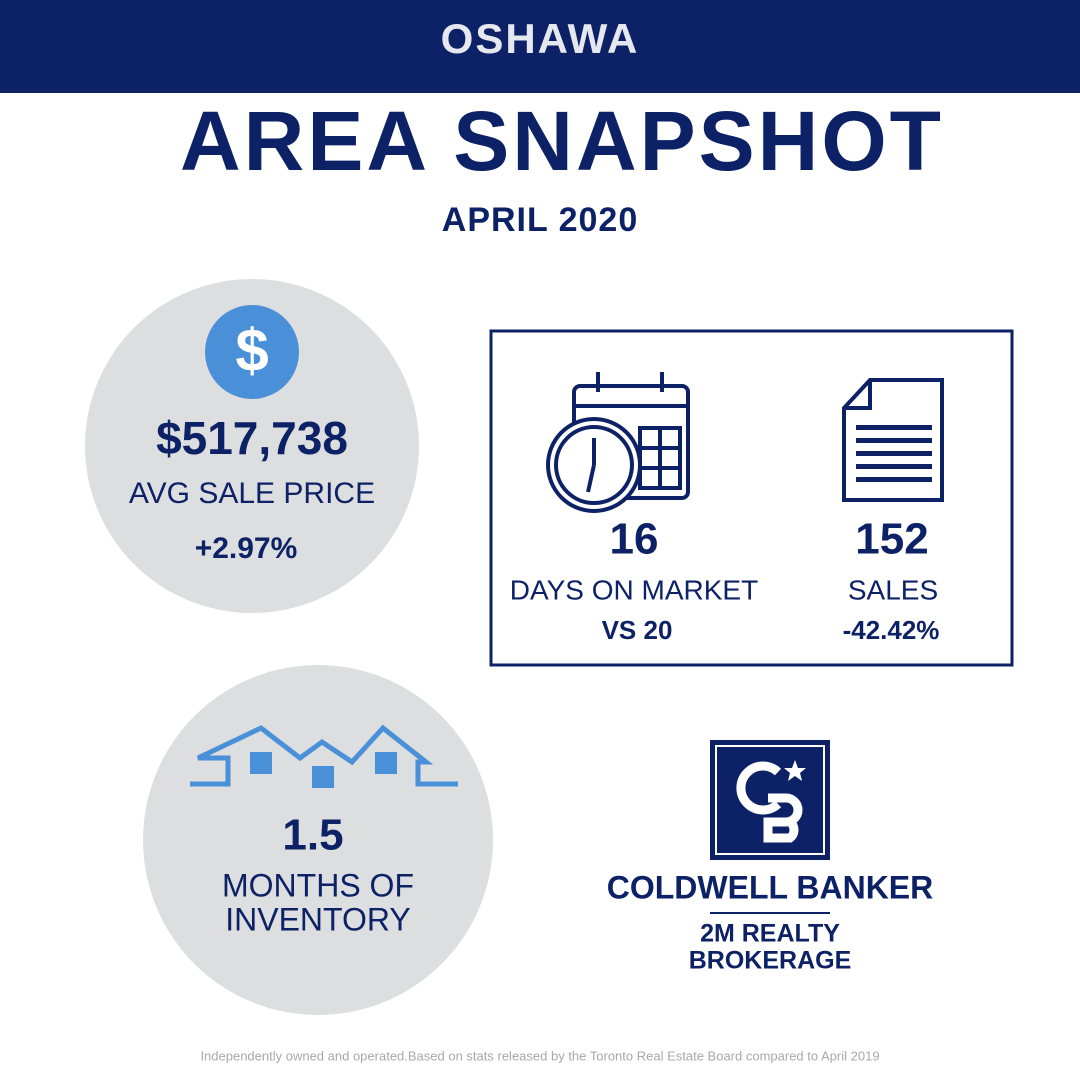  What do you see at coordinates (770, 887) in the screenshot?
I see `brand-name: COLDWELL BANKER` at bounding box center [770, 887].